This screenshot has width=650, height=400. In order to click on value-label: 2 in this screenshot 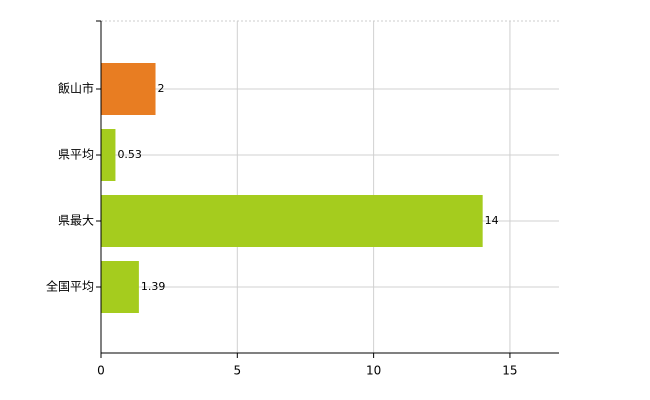, I will do `click(161, 88)`.